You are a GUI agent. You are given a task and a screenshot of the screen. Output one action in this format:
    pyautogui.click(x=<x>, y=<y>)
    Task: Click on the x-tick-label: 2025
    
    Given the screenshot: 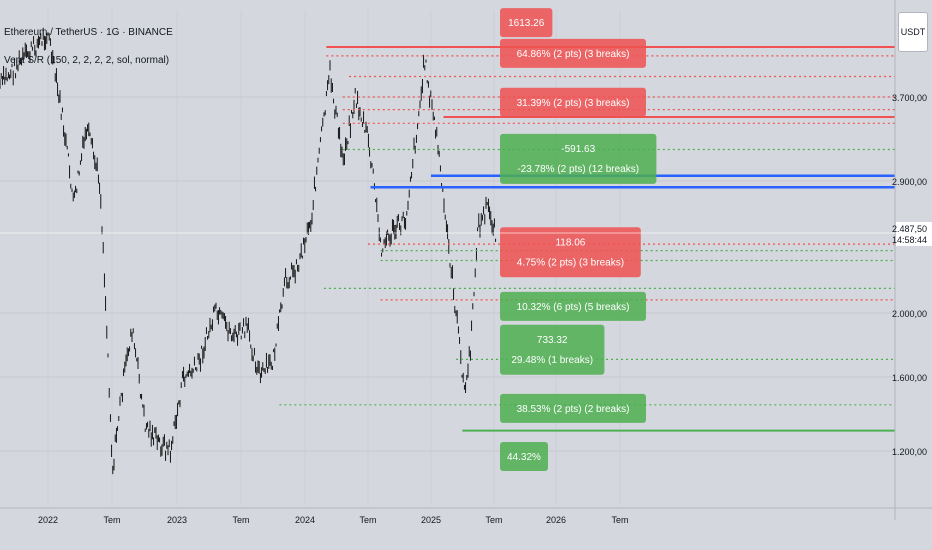 What is the action you would take?
    pyautogui.click(x=431, y=520)
    